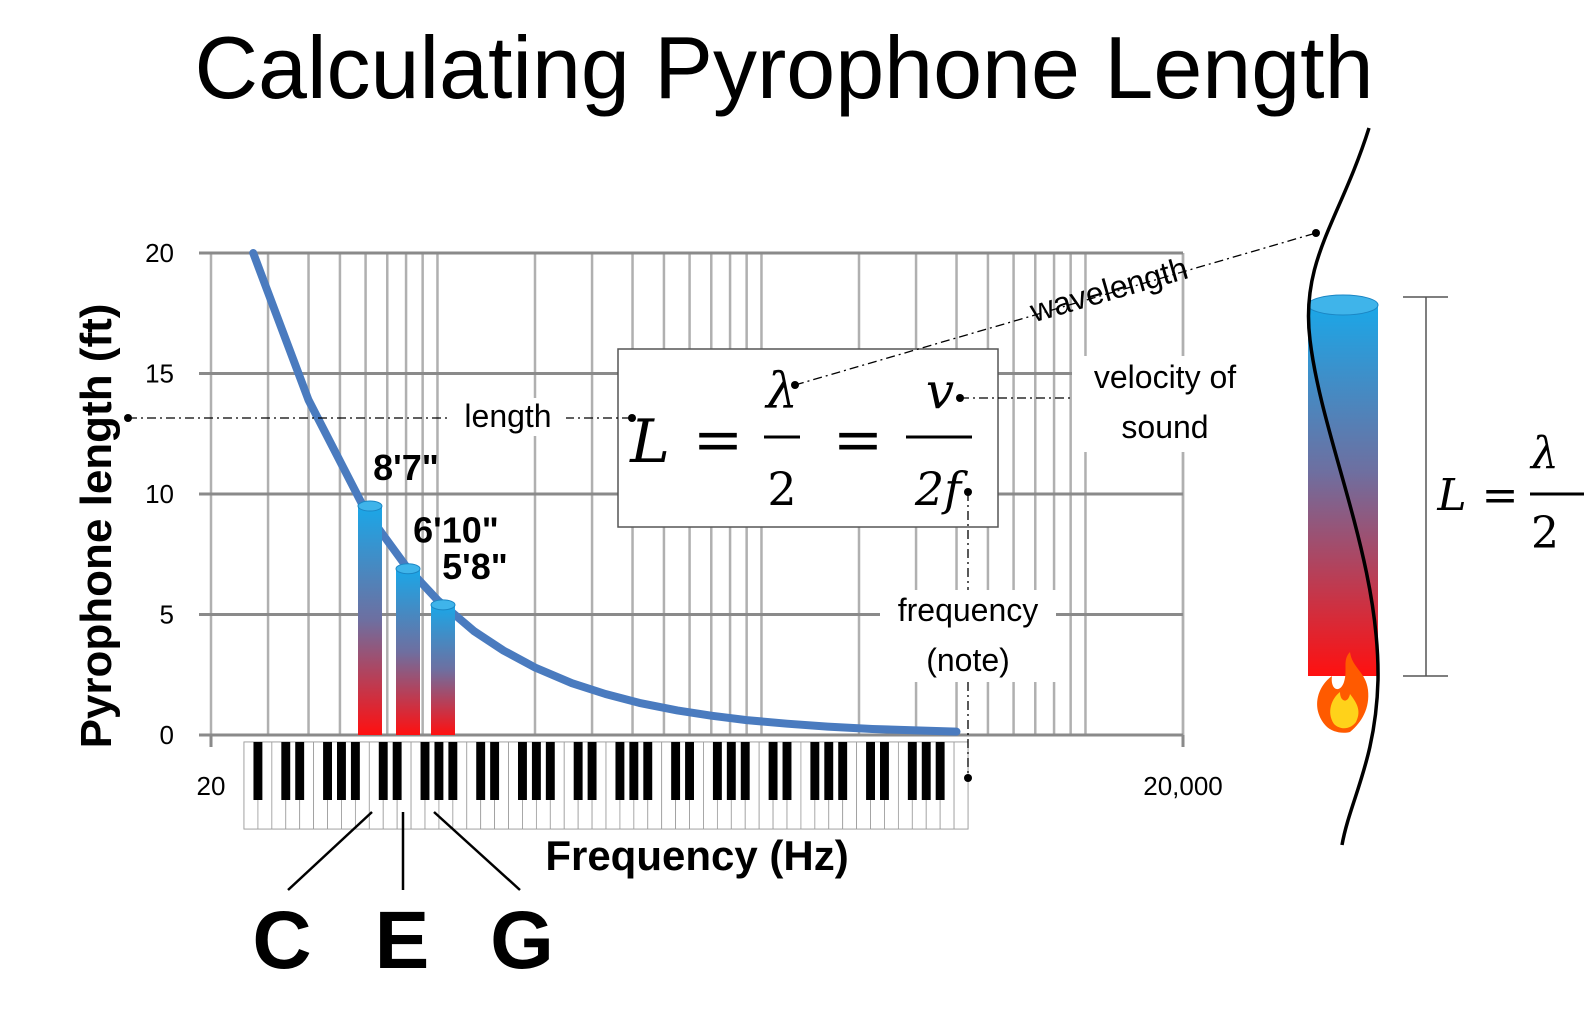  Describe the element at coordinates (159, 253) in the screenshot. I see `y-tick-label: 20` at that location.